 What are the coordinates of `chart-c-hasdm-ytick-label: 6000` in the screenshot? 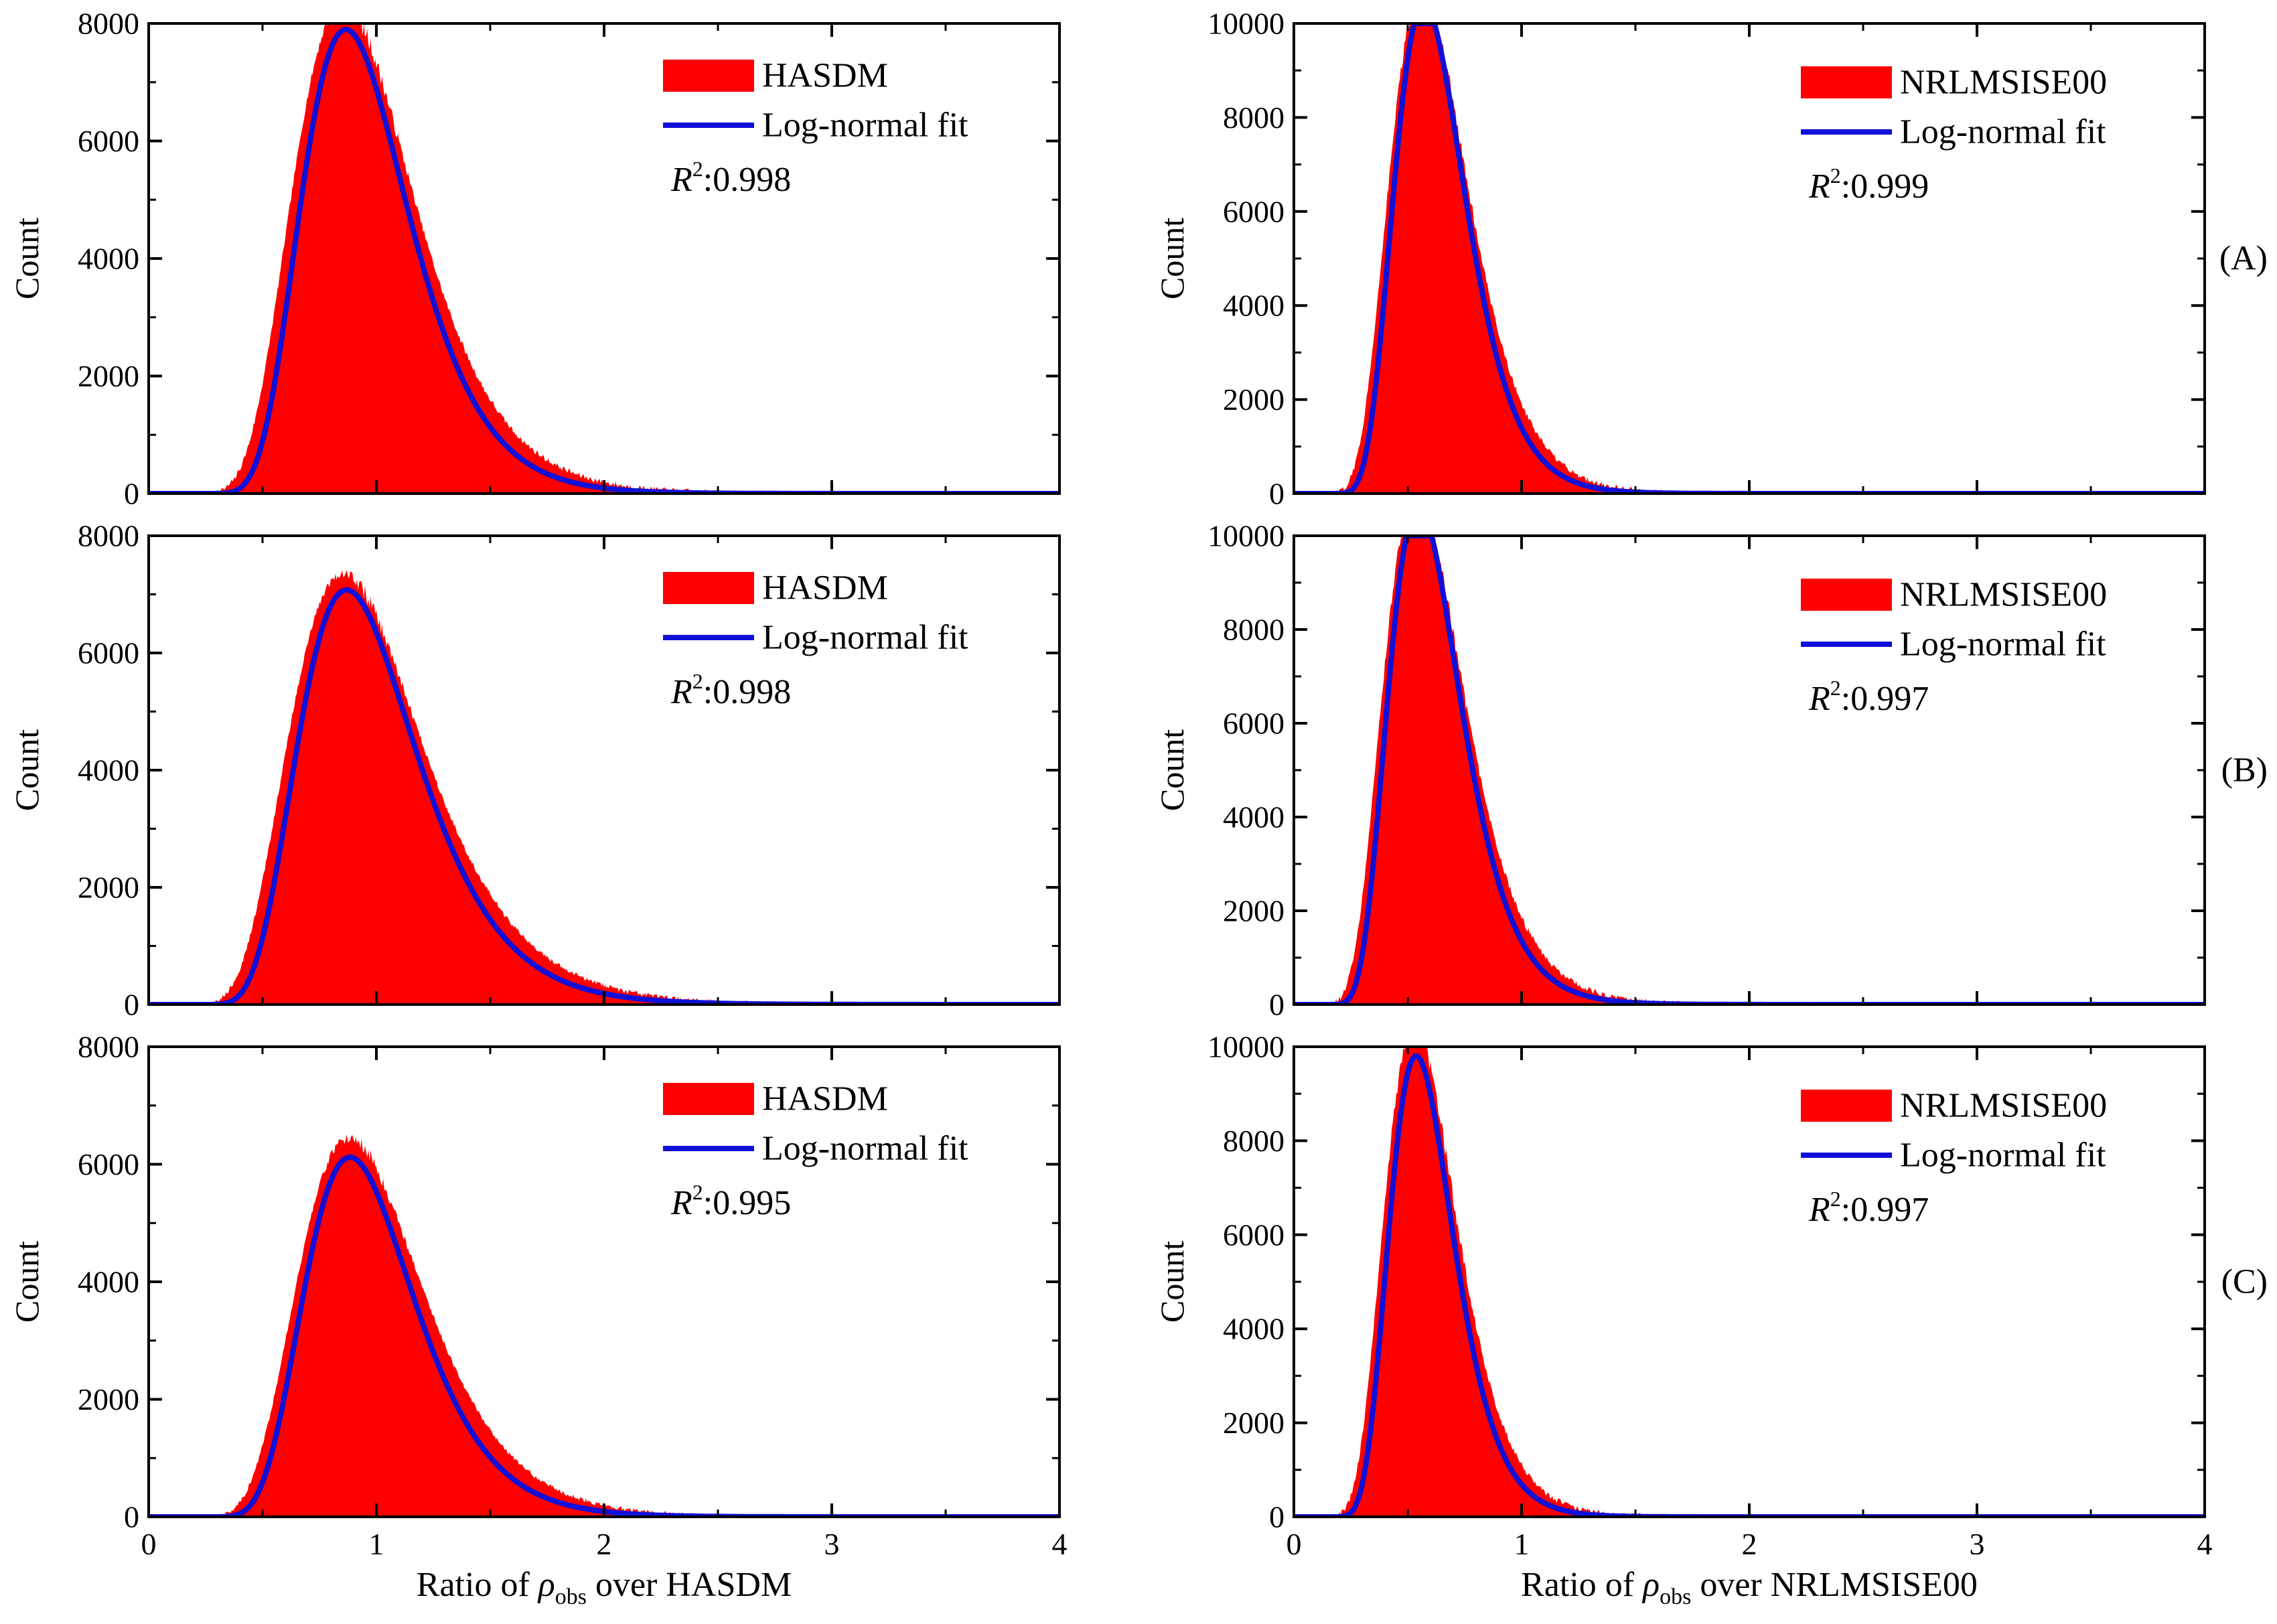 It's located at (108, 1164).